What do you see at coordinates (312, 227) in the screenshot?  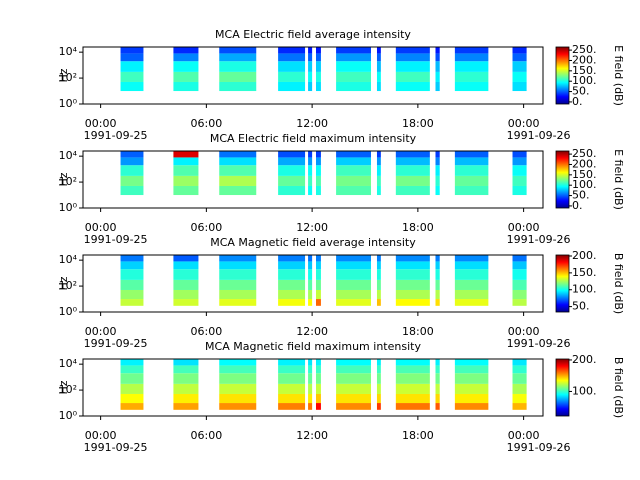 I see `x-tick-label: 12:00` at bounding box center [312, 227].